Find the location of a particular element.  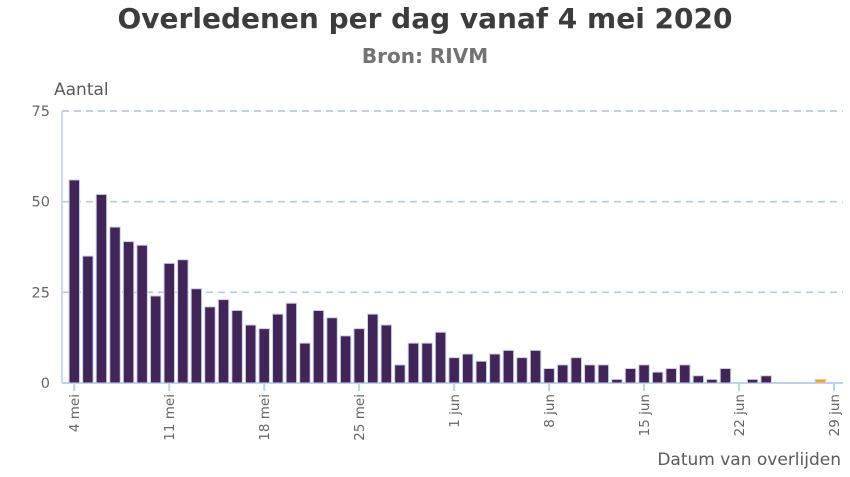

x-axis-title: Datum van overlijden is located at coordinates (749, 460).